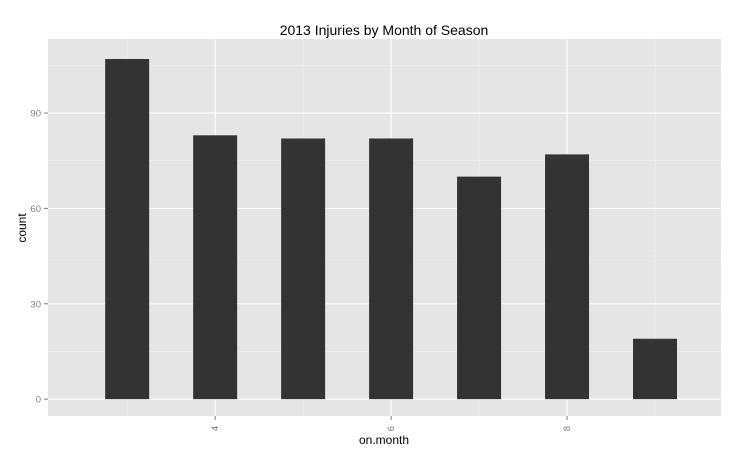  What do you see at coordinates (391, 428) in the screenshot?
I see `x-tick-label: 6` at bounding box center [391, 428].